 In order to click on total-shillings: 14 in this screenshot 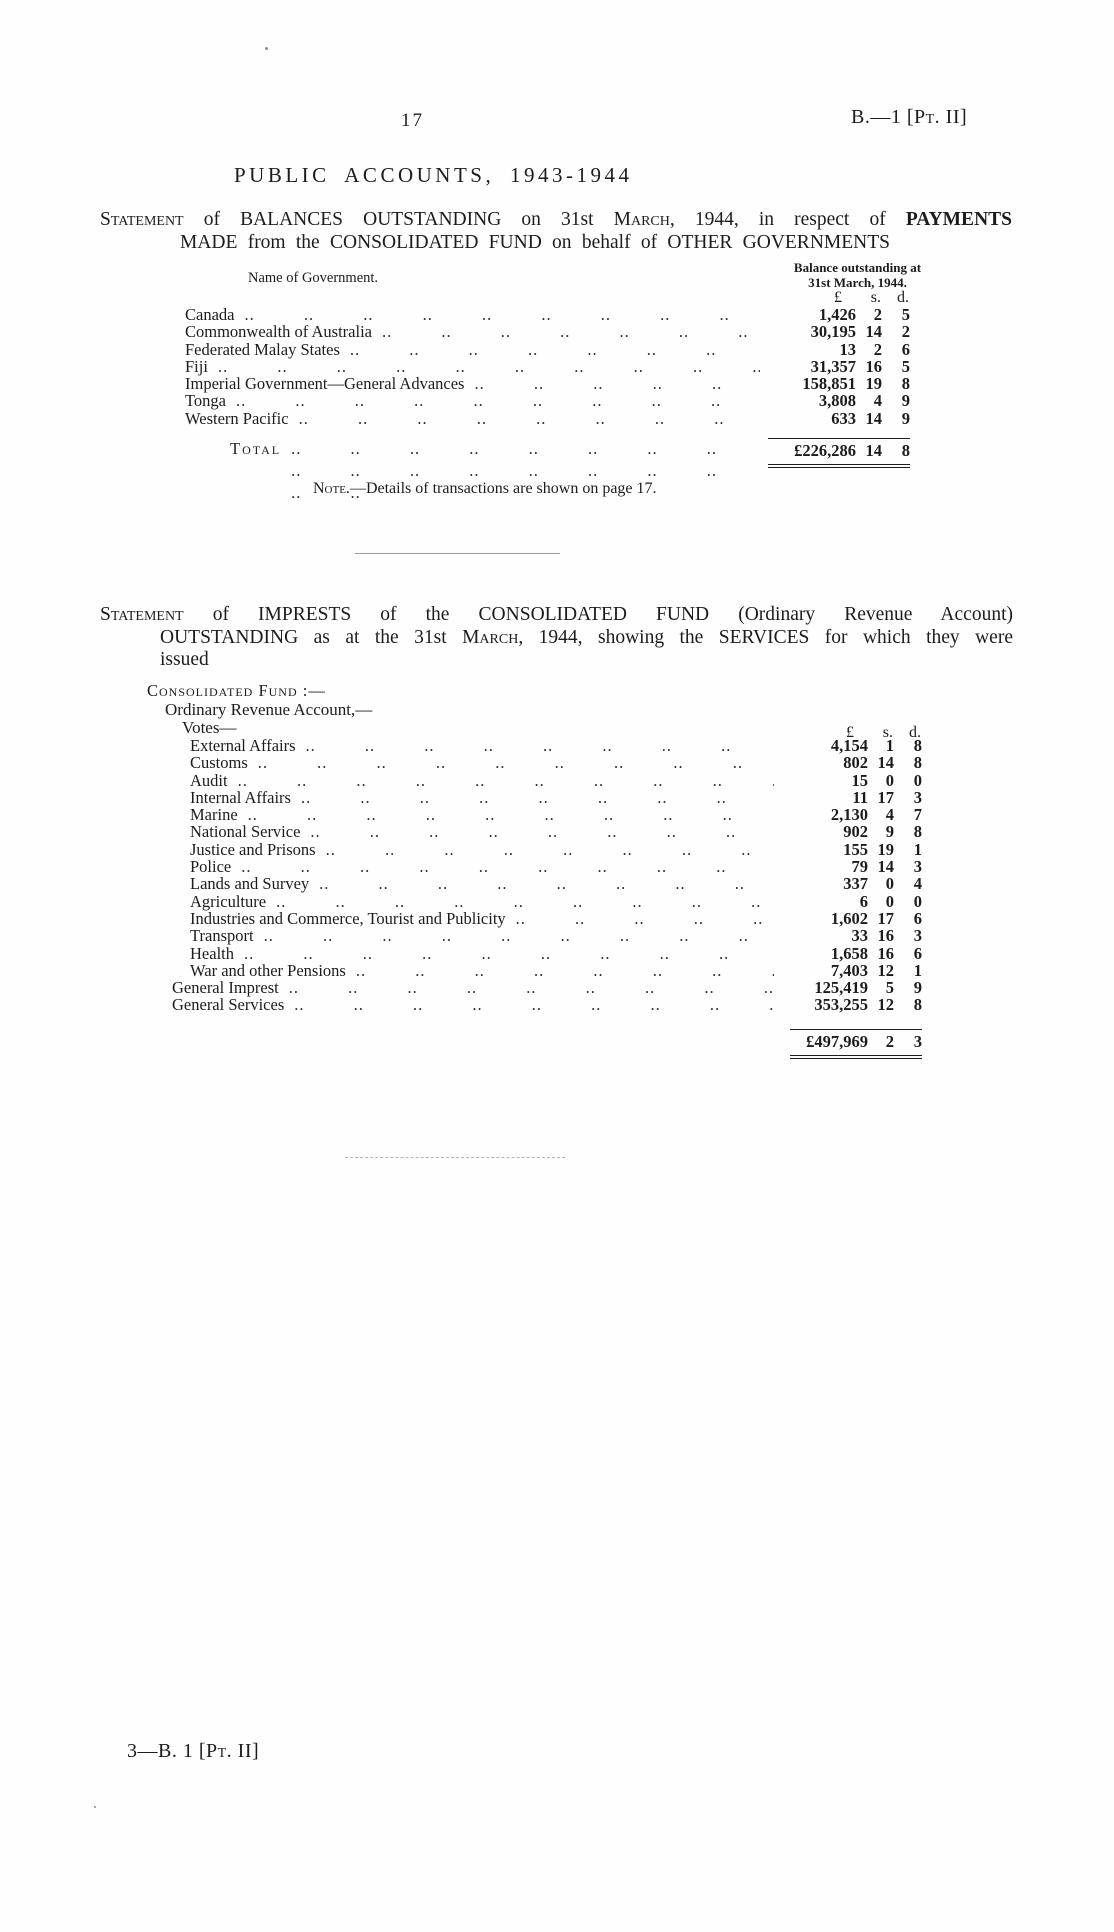, I will do `click(874, 450)`.